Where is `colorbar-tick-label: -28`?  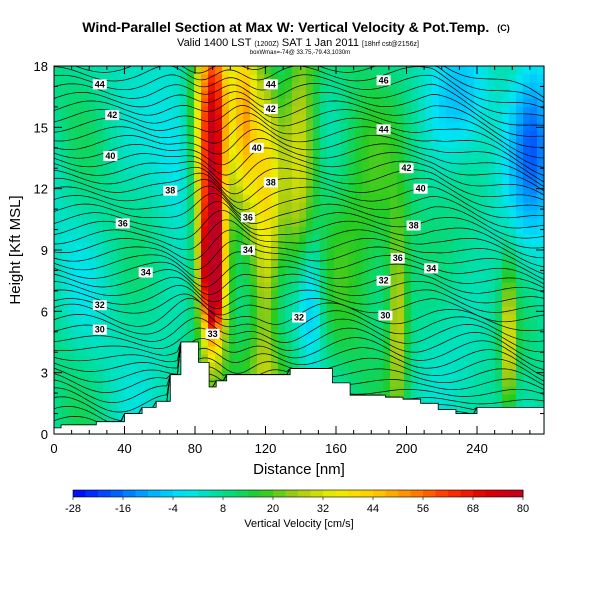
colorbar-tick-label: -28 is located at coordinates (73, 509).